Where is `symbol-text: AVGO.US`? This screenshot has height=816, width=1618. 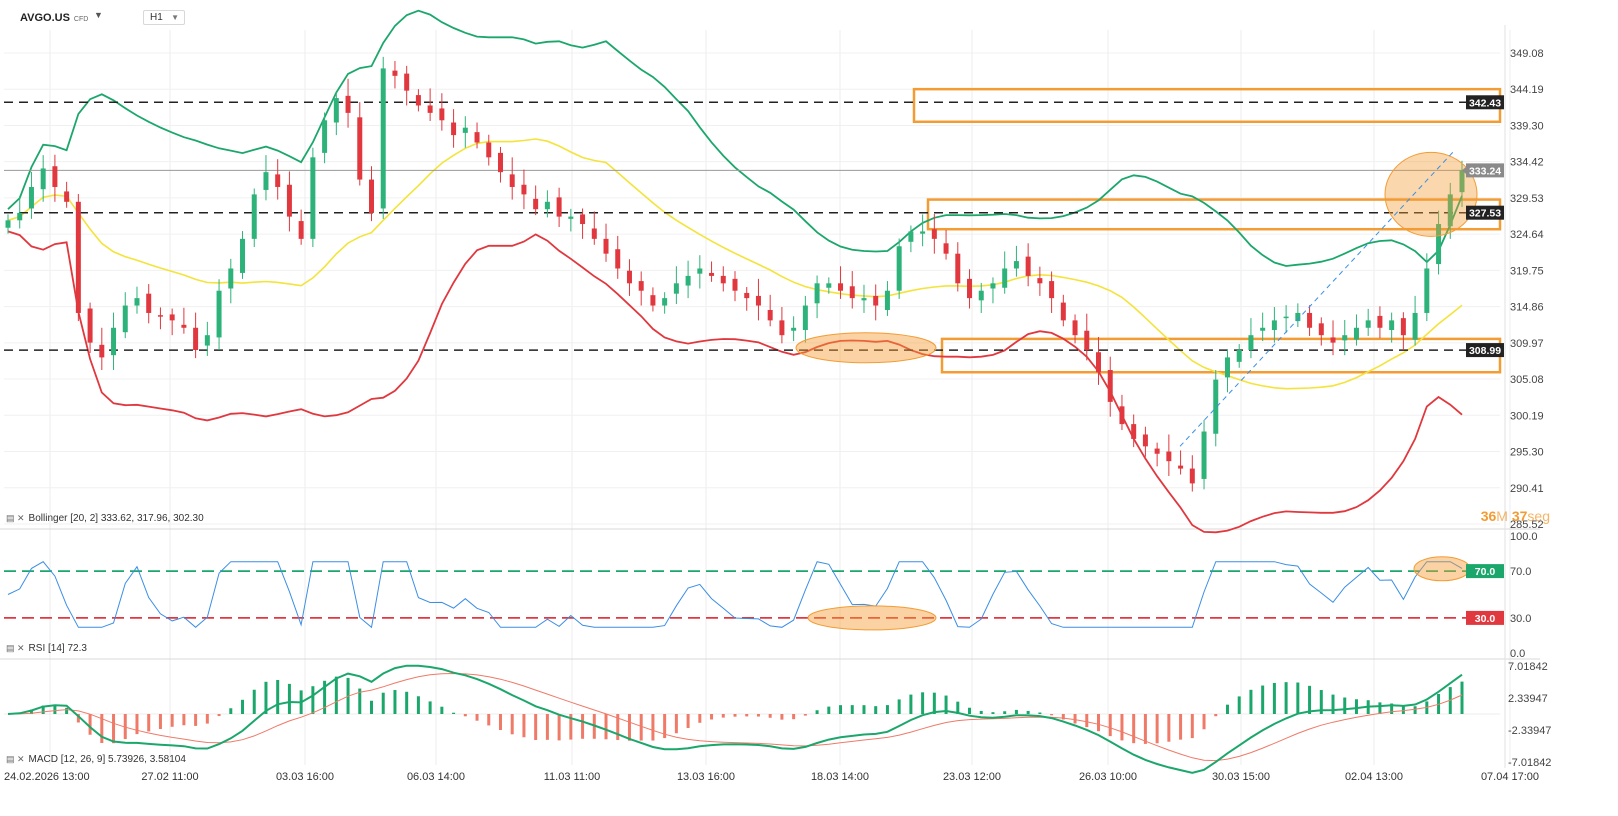 symbol-text: AVGO.US is located at coordinates (45, 18).